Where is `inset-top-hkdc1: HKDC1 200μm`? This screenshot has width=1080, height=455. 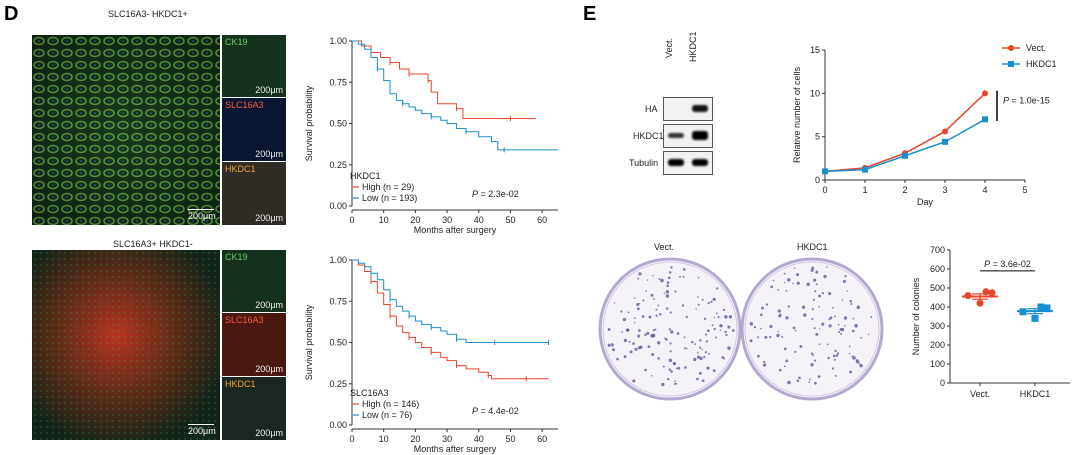 inset-top-hkdc1: HKDC1 200μm is located at coordinates (254, 193).